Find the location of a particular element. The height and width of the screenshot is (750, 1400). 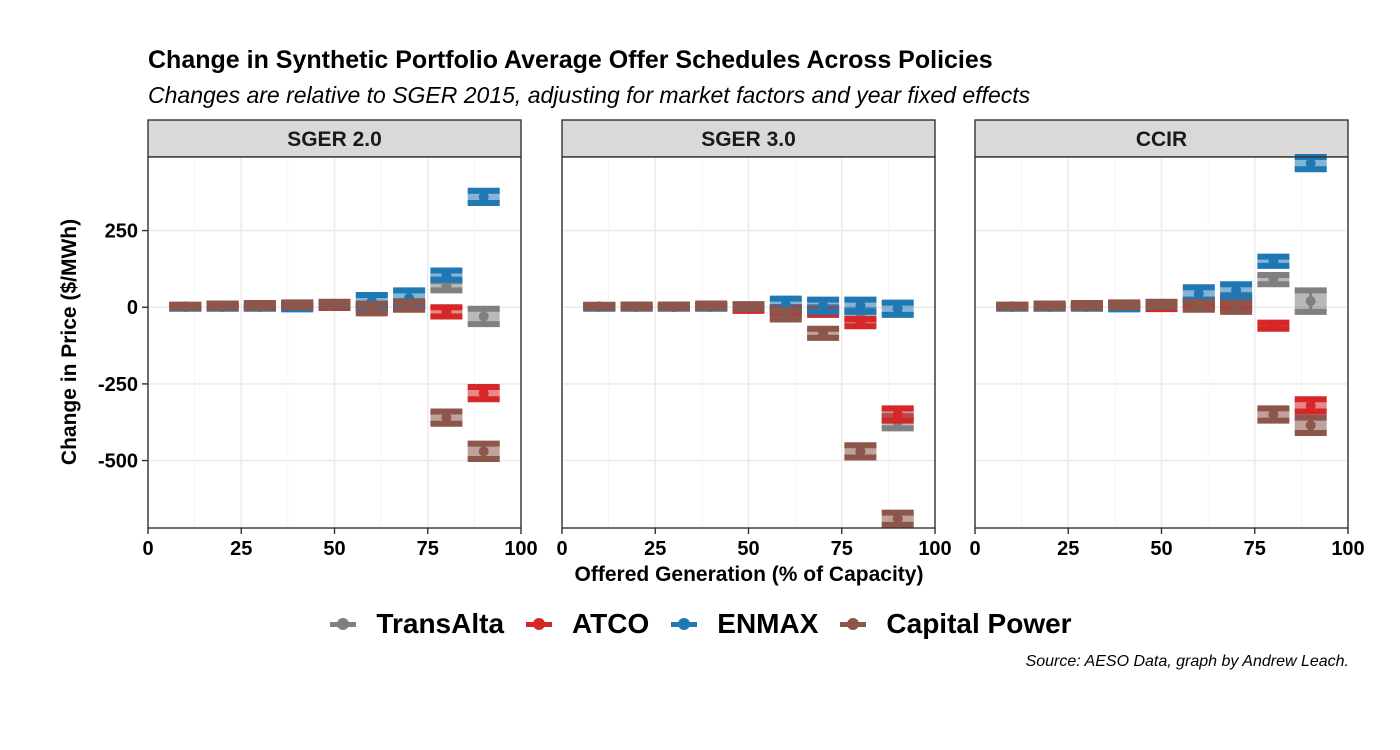

legend-key-enmax is located at coordinates (684, 624).